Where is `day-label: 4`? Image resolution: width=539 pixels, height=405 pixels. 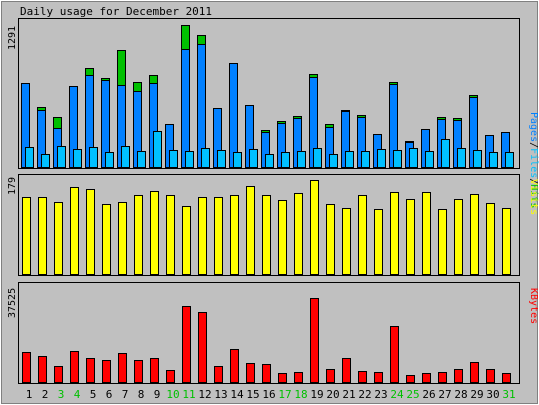 day-label: 4 is located at coordinates (77, 394).